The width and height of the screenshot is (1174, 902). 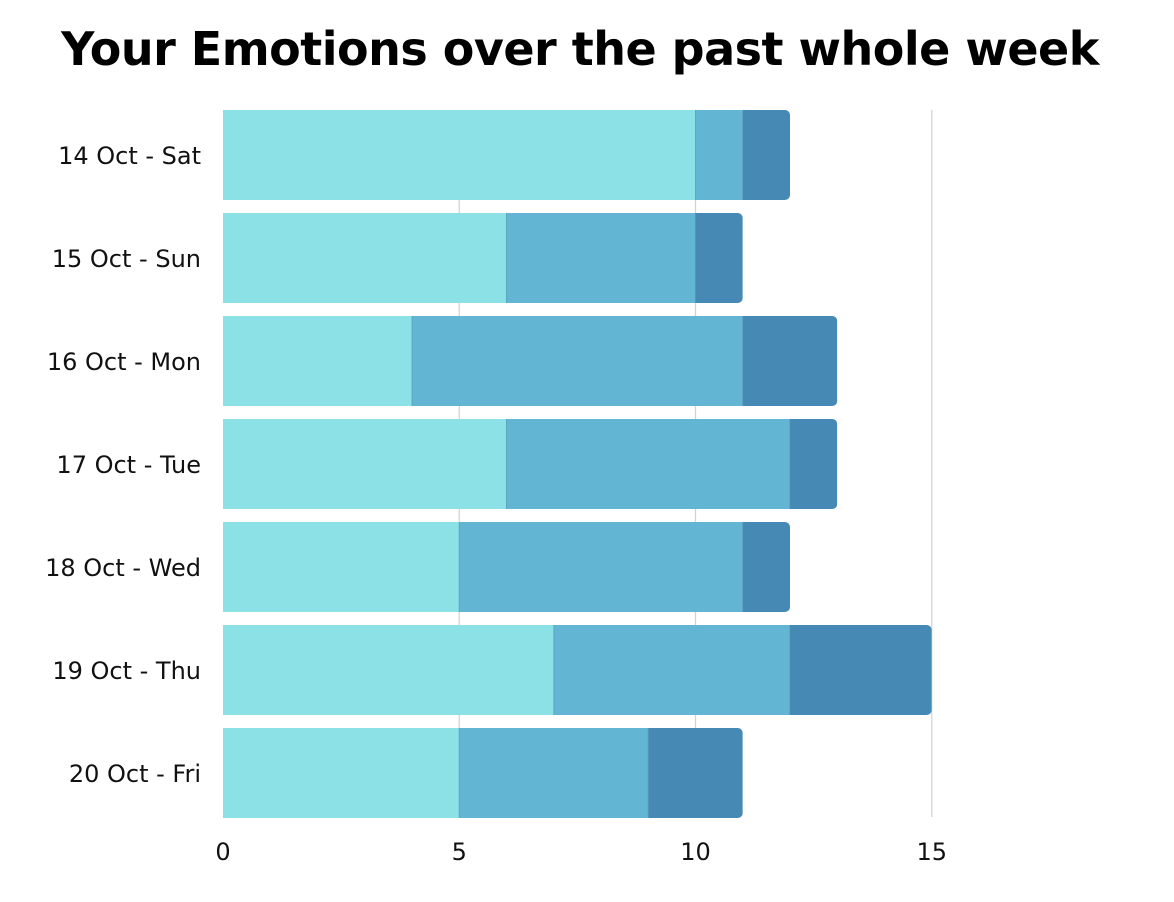 I want to click on category-label: 18 Oct - Wed, so click(x=123, y=568).